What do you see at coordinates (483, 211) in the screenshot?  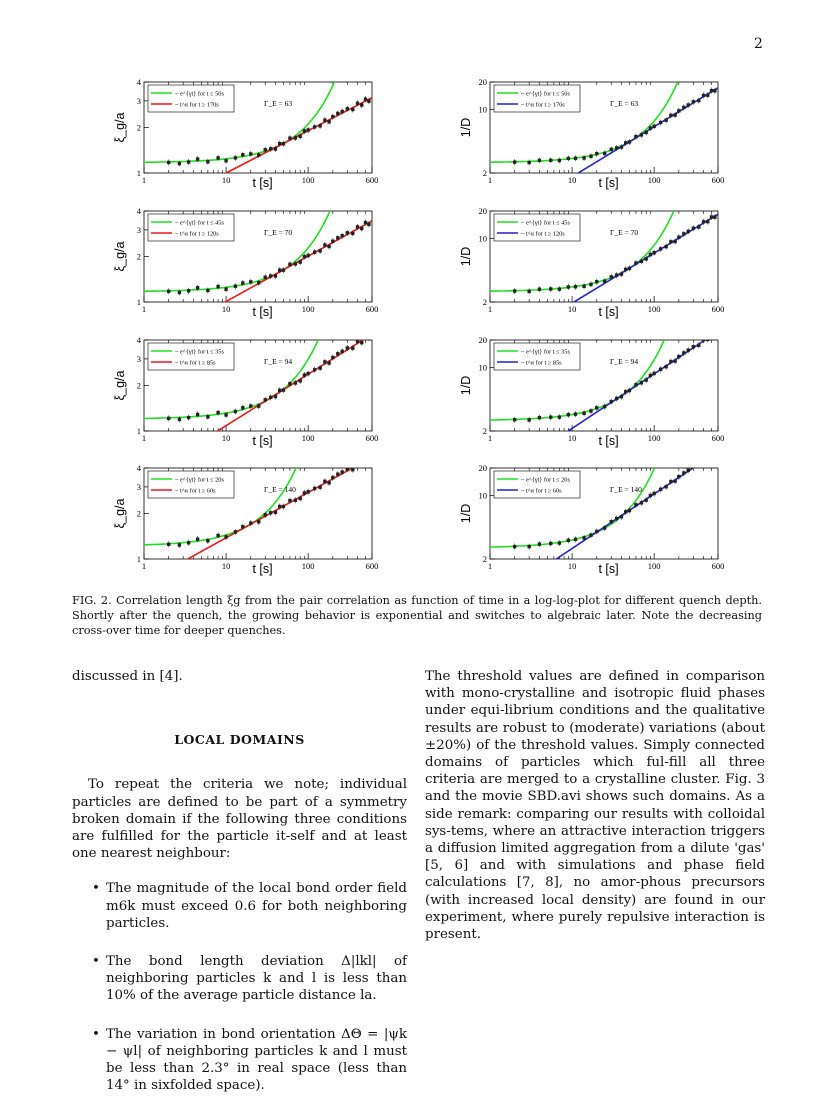 I see `y-tick-label: 20` at bounding box center [483, 211].